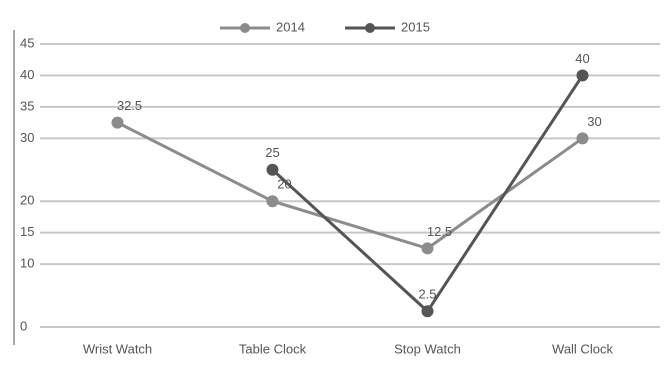  What do you see at coordinates (582, 348) in the screenshot?
I see `x-tick-label: Wall Clock` at bounding box center [582, 348].